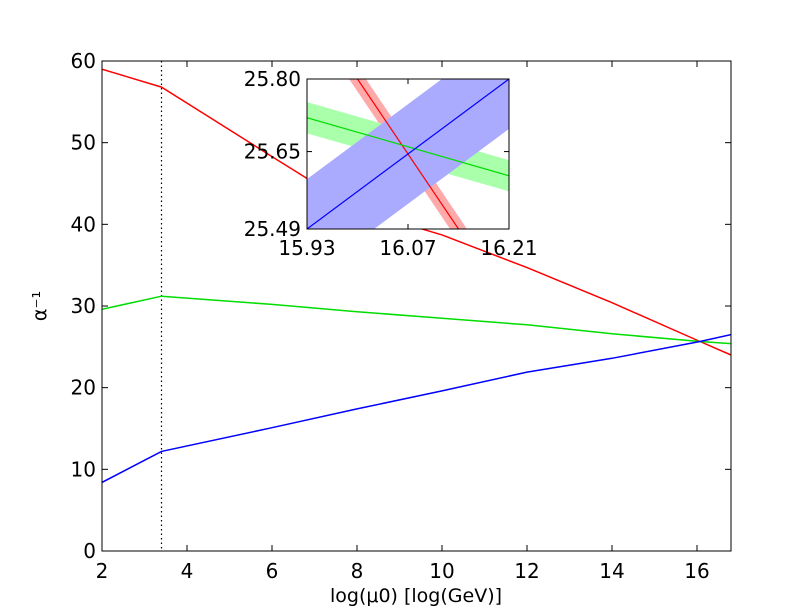 This screenshot has width=812, height=612. I want to click on inset-x-tick-label: 15.93, so click(306, 248).